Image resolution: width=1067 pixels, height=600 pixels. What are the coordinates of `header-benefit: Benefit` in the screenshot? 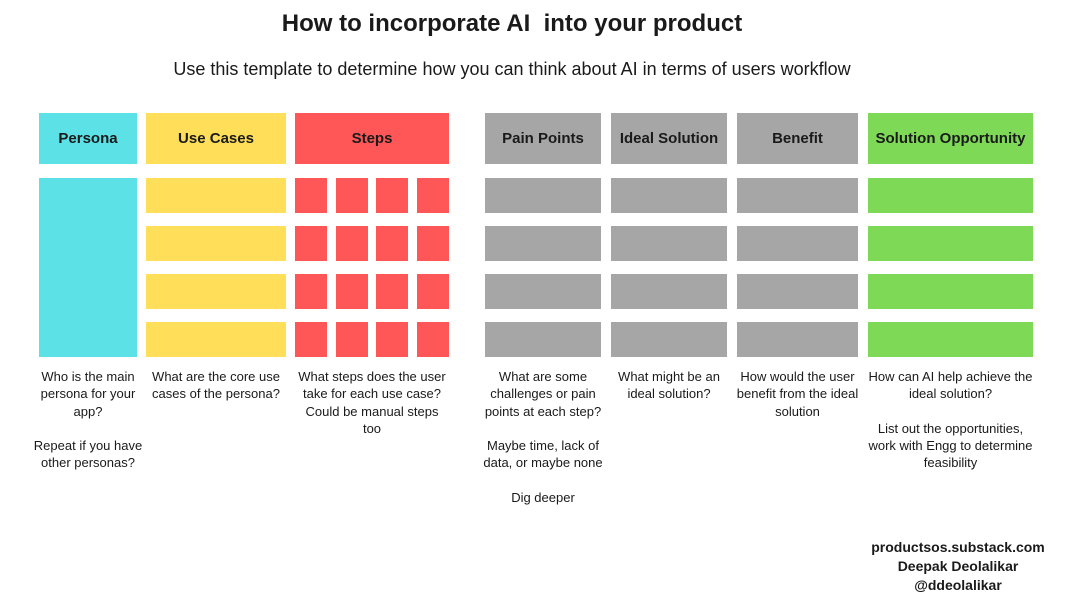 It's located at (797, 138).